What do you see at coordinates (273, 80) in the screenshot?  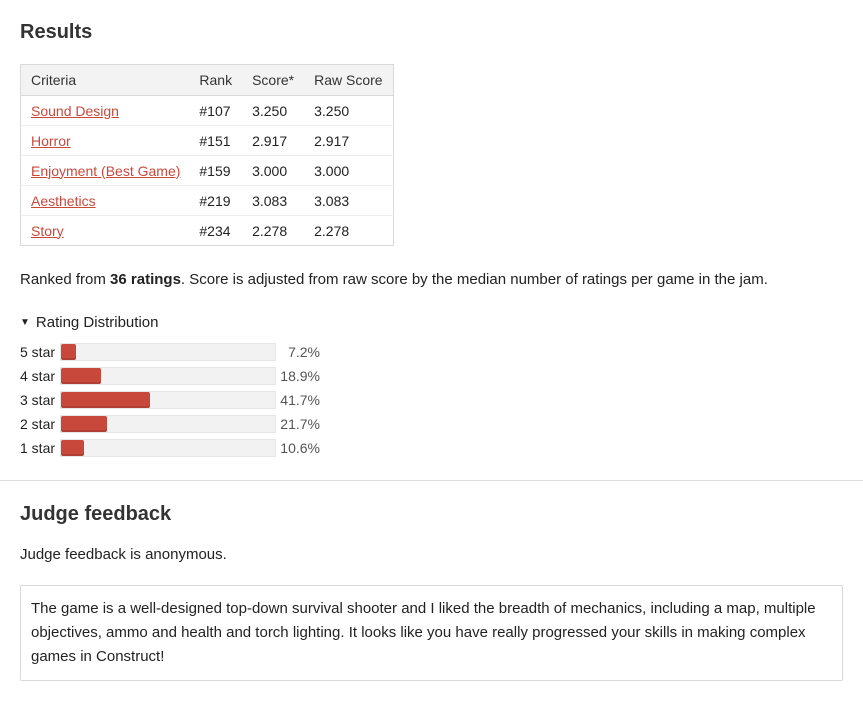 I see `header-score: Score*` at bounding box center [273, 80].